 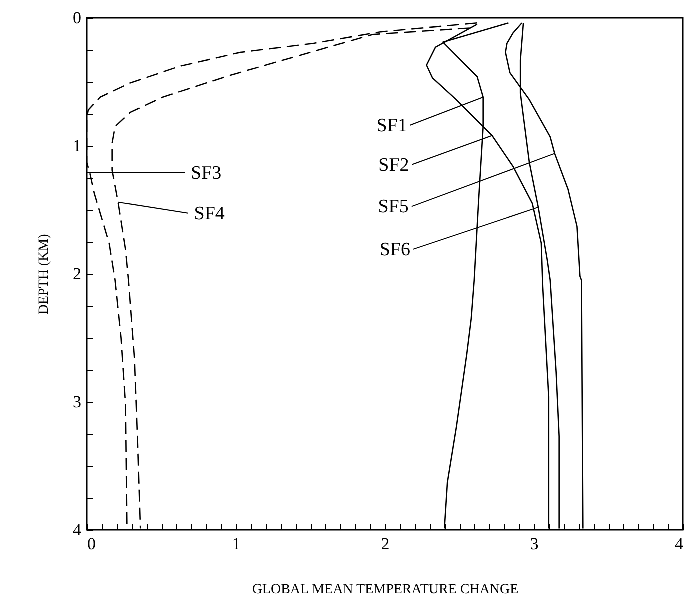 What do you see at coordinates (77, 402) in the screenshot?
I see `y-tick-label: 3` at bounding box center [77, 402].